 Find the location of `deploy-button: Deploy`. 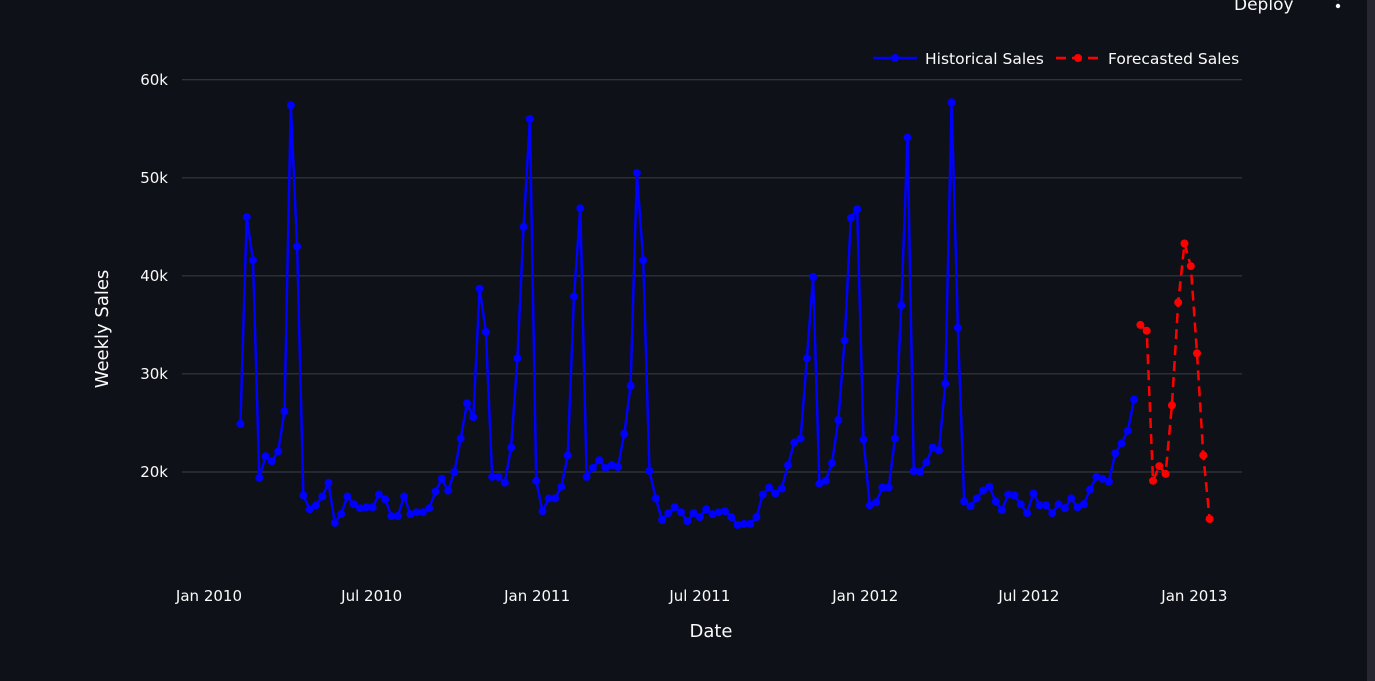

deploy-button: Deploy is located at coordinates (1264, 9).